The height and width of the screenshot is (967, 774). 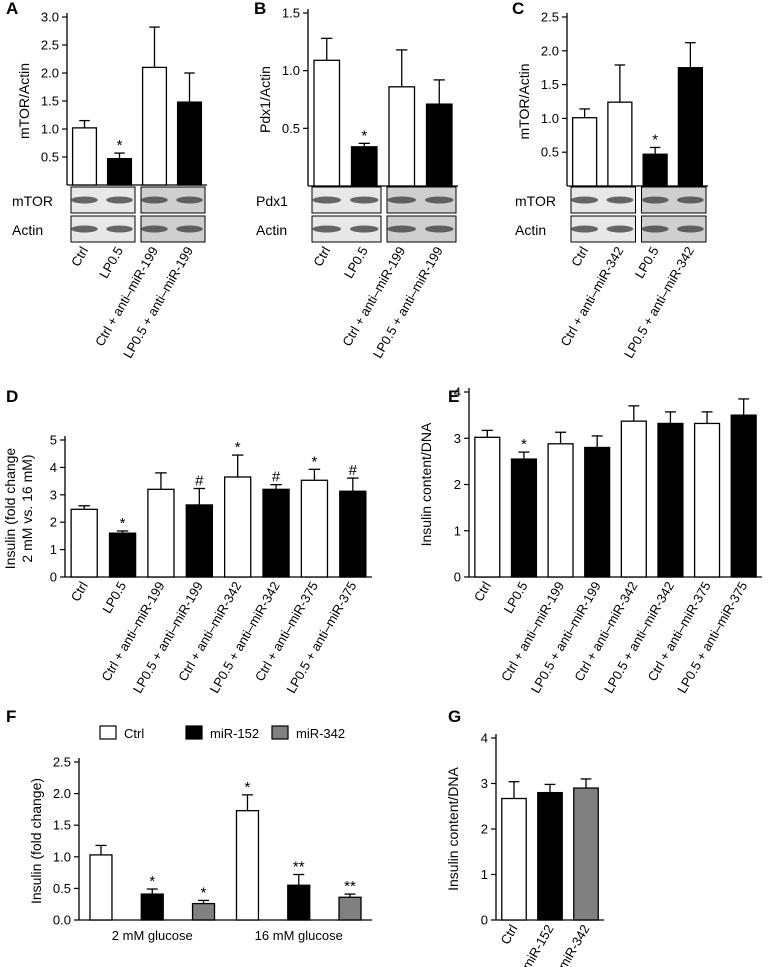 What do you see at coordinates (152, 935) in the screenshot?
I see `x-tick-label: 2 mM glucose` at bounding box center [152, 935].